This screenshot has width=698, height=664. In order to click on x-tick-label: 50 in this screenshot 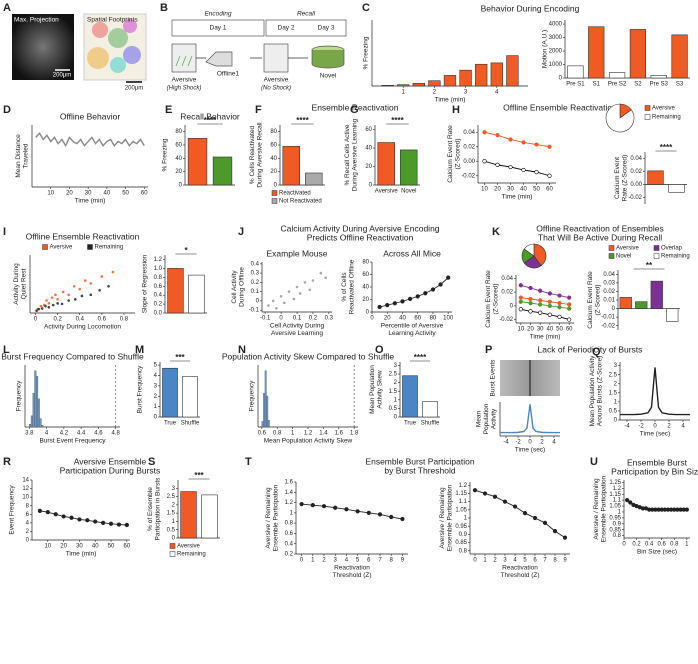, I will do `click(536, 190)`.